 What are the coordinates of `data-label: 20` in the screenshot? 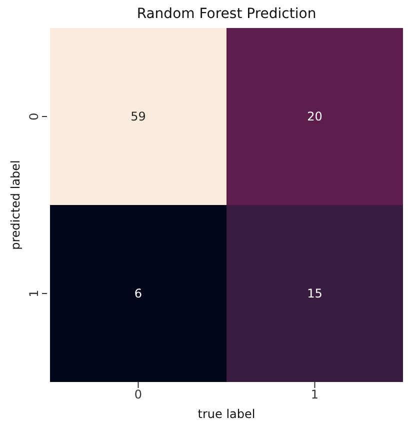 It's located at (314, 117).